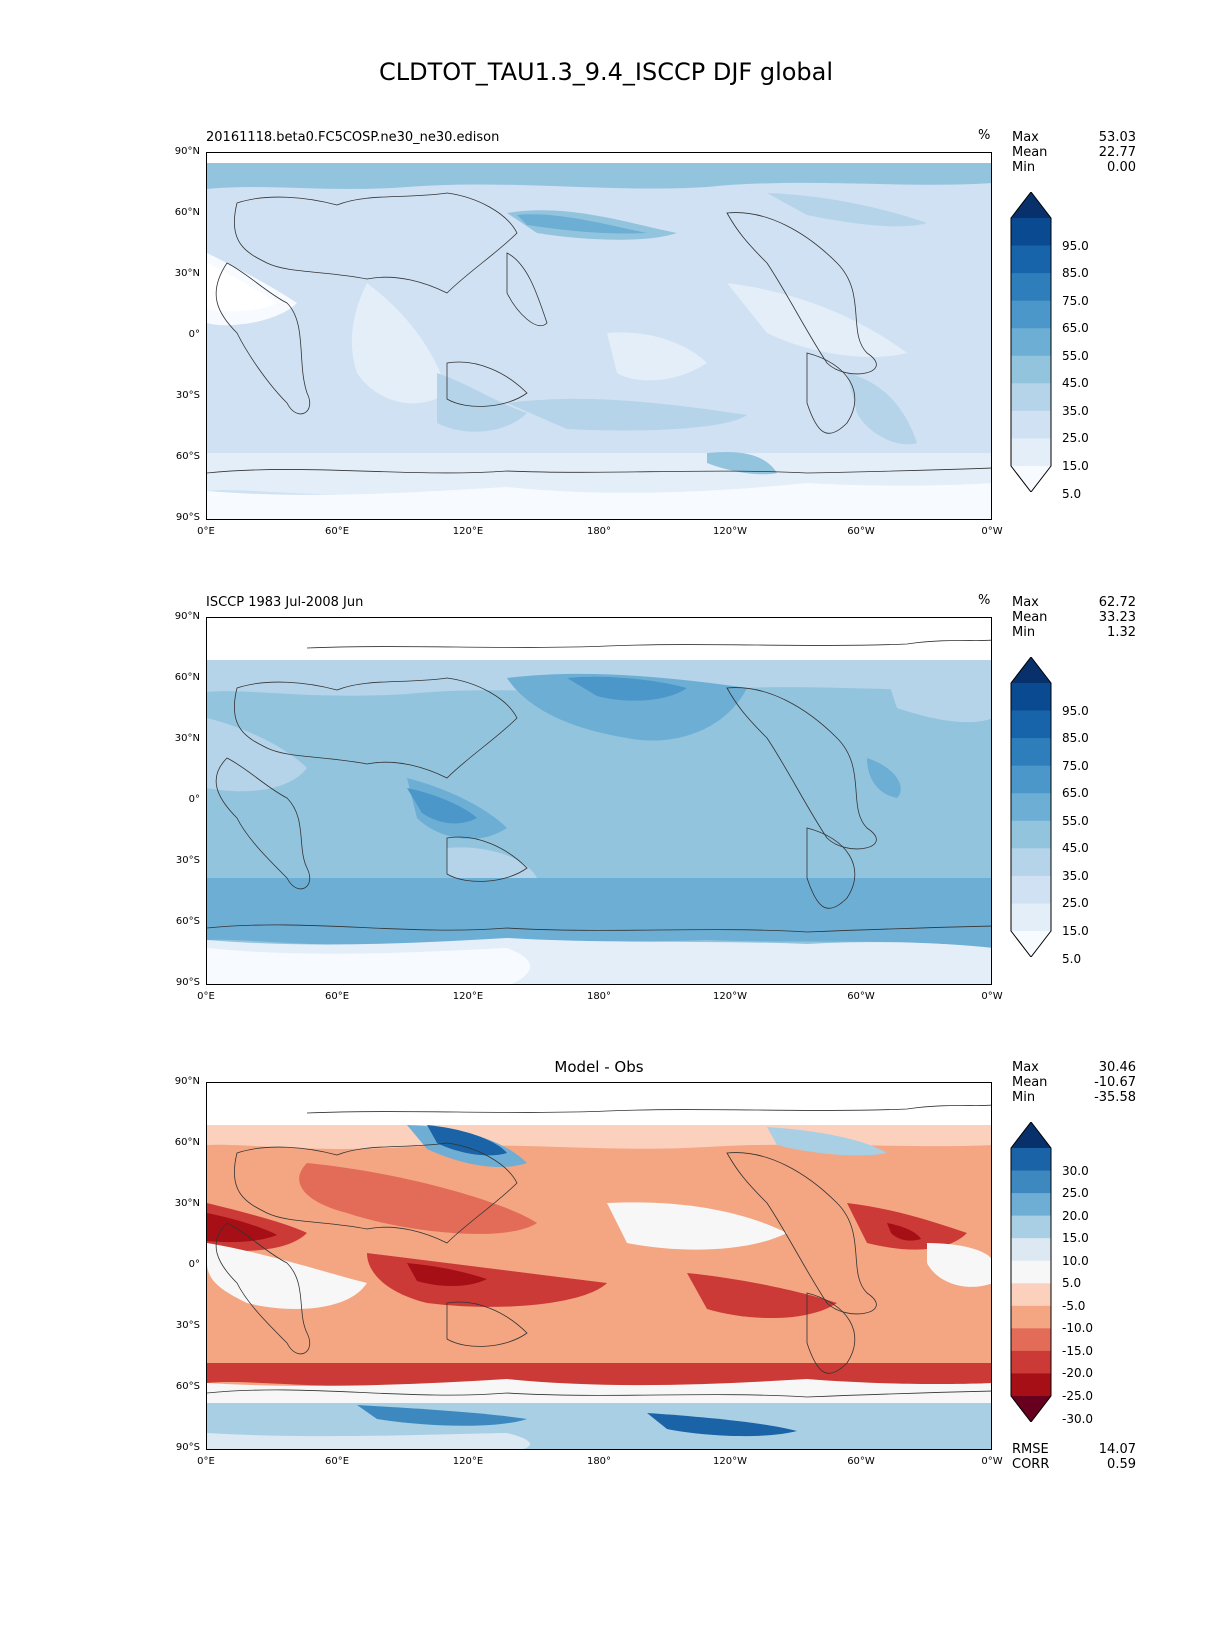  Describe the element at coordinates (1075, 1170) in the screenshot. I see `colorbar-tick-label: 30.0` at that location.